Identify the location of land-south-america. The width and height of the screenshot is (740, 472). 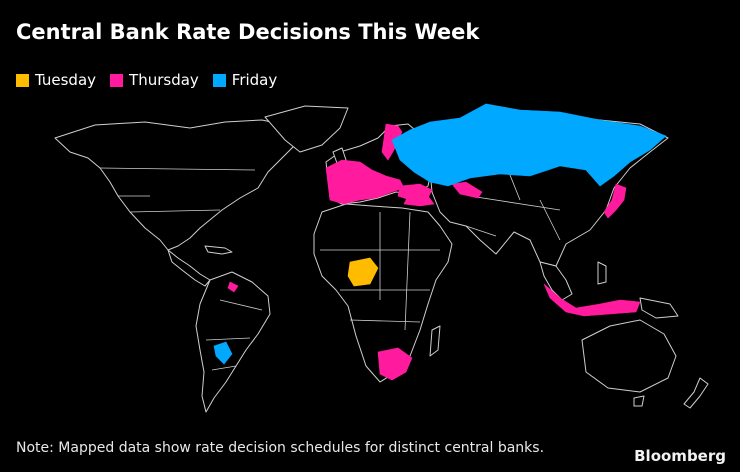
(233, 342).